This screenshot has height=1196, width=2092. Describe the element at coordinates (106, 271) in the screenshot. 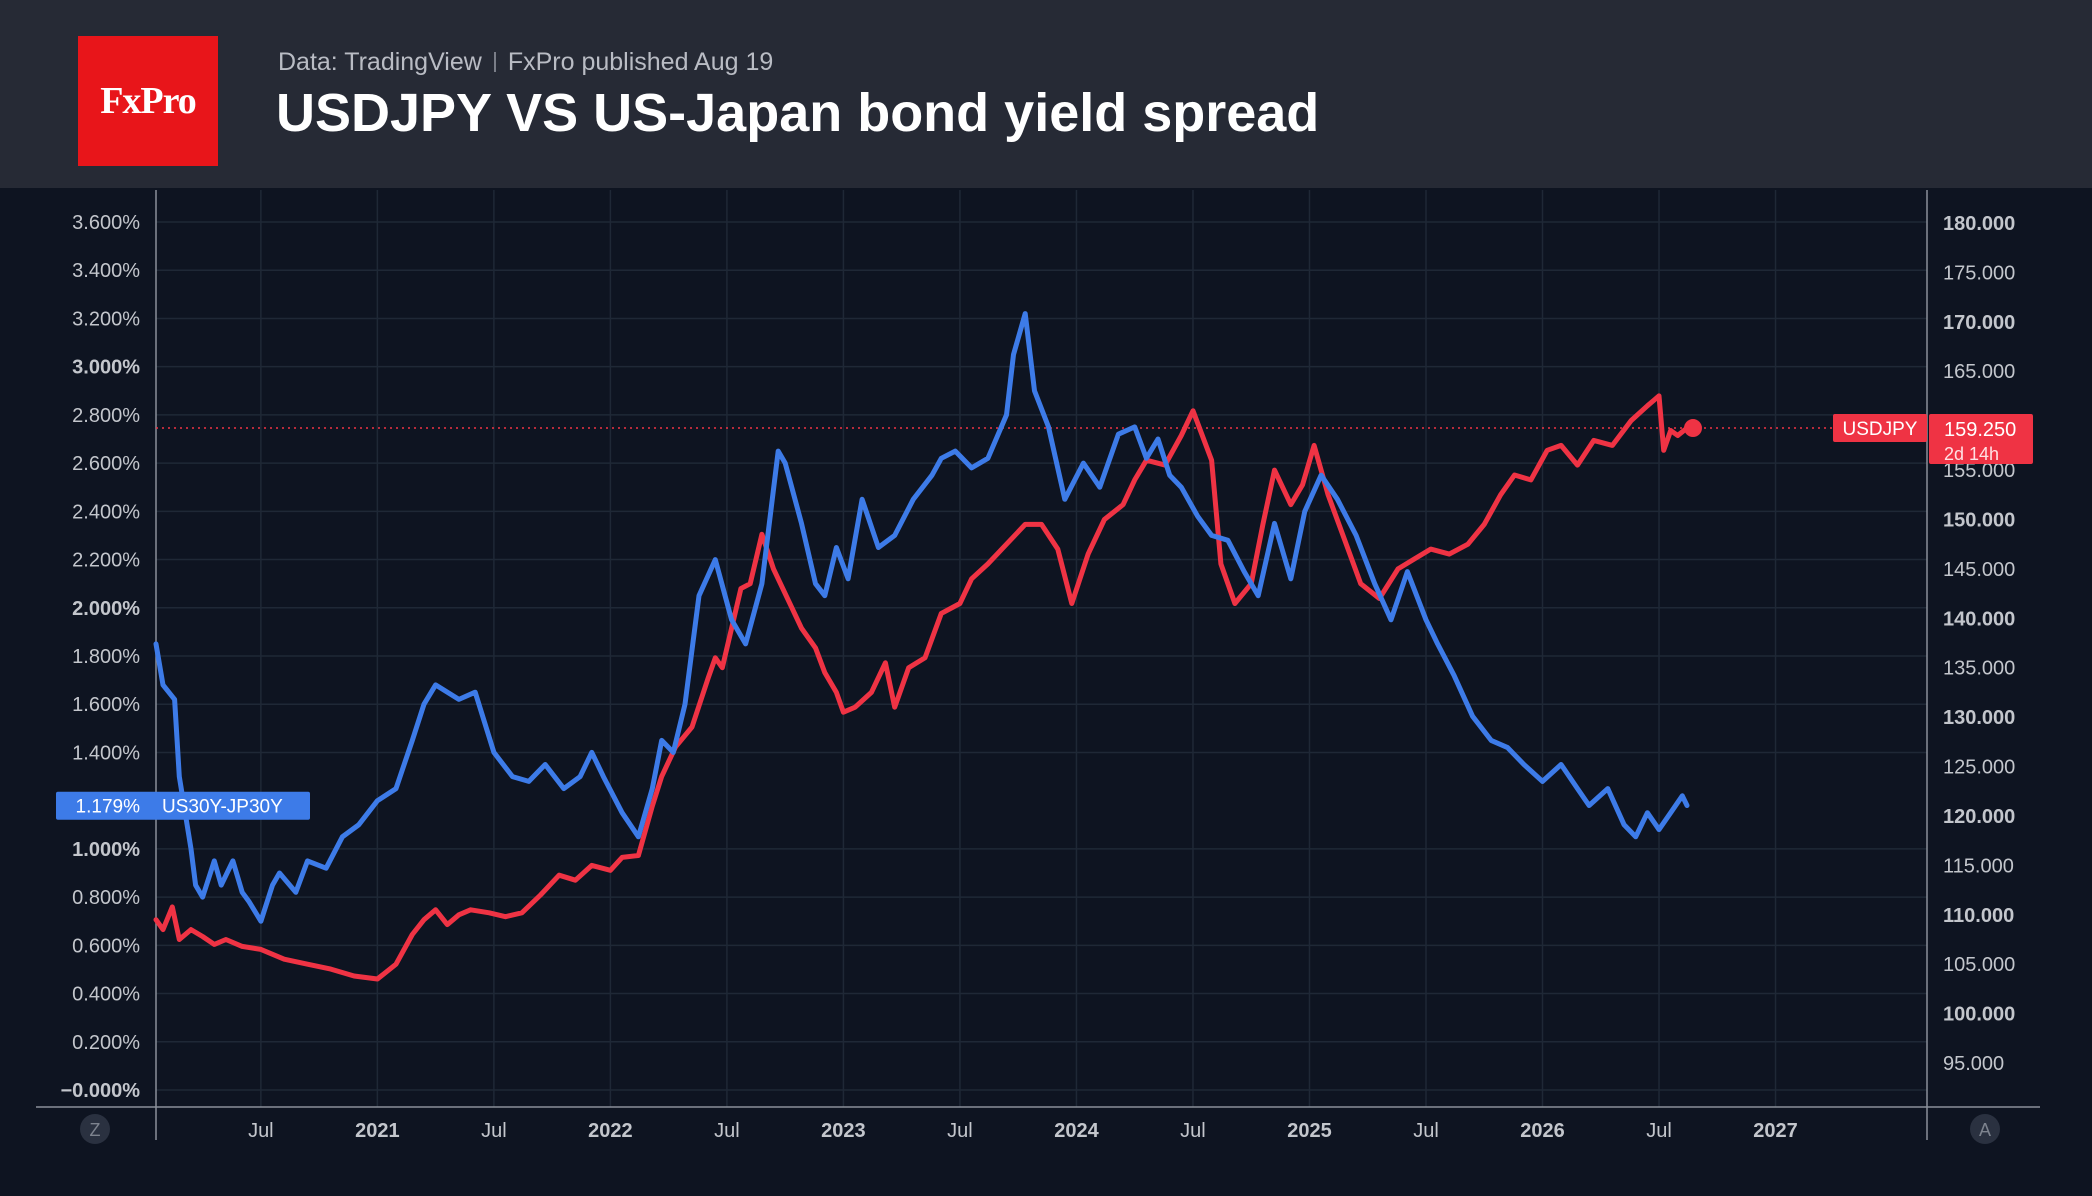

I see `left-tick-label: 3.400%` at that location.